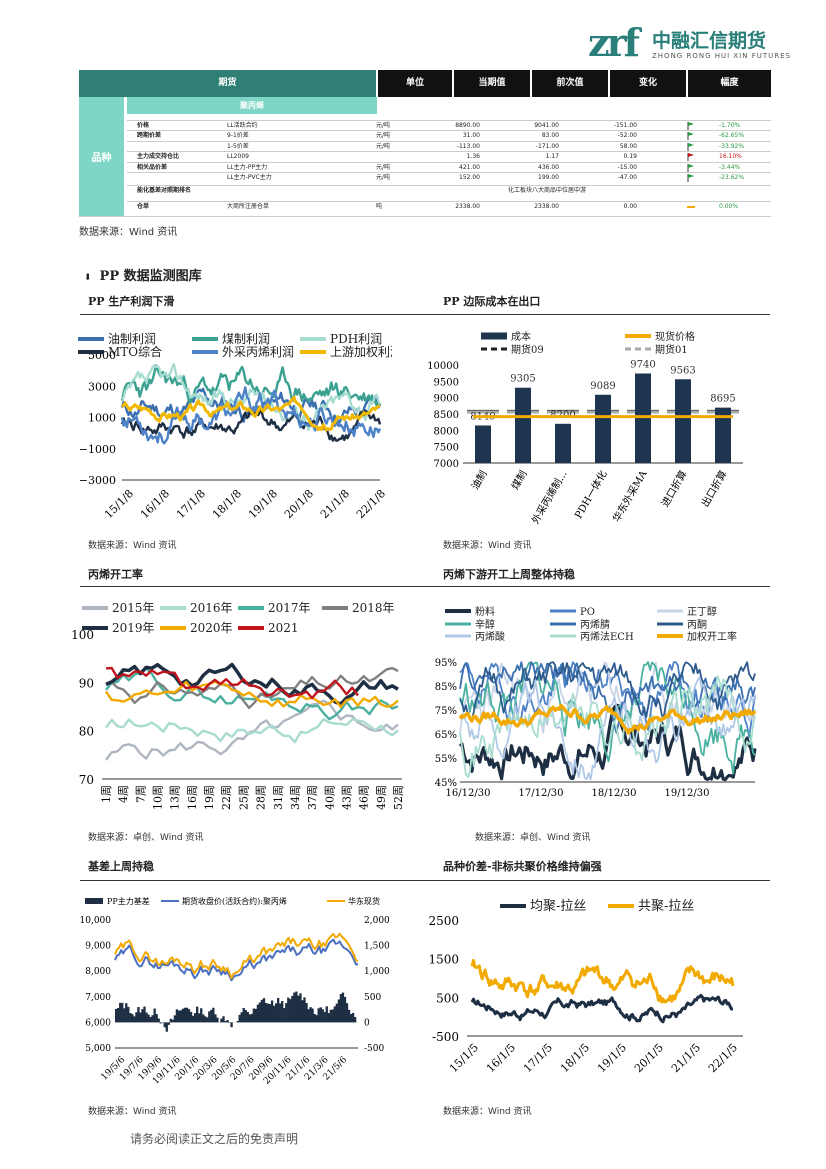 The width and height of the screenshot is (826, 1169). I want to click on x-tick-label: 15/1/8, so click(119, 504).